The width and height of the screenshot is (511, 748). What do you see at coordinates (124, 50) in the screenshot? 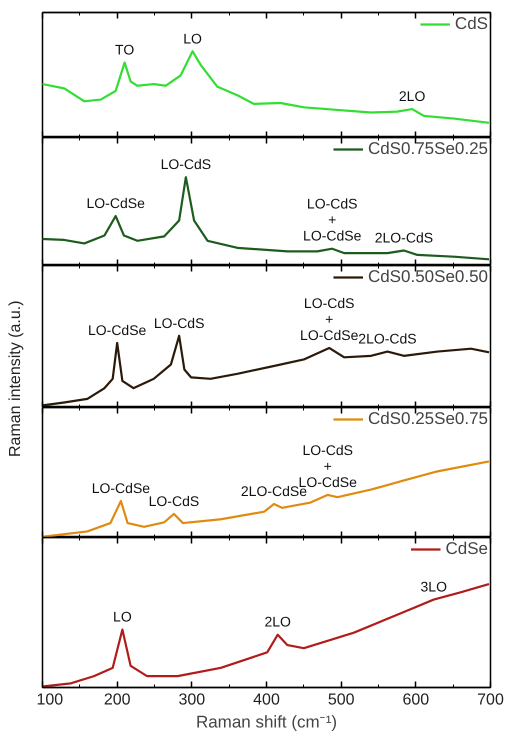
I see `annotation: TO` at bounding box center [124, 50].